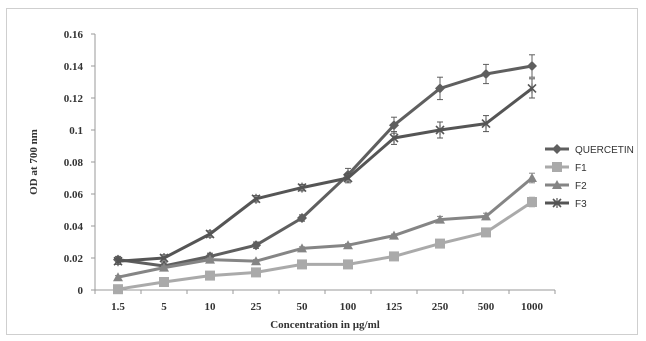  Describe the element at coordinates (211, 307) in the screenshot. I see `x-tick-label: 10` at that location.